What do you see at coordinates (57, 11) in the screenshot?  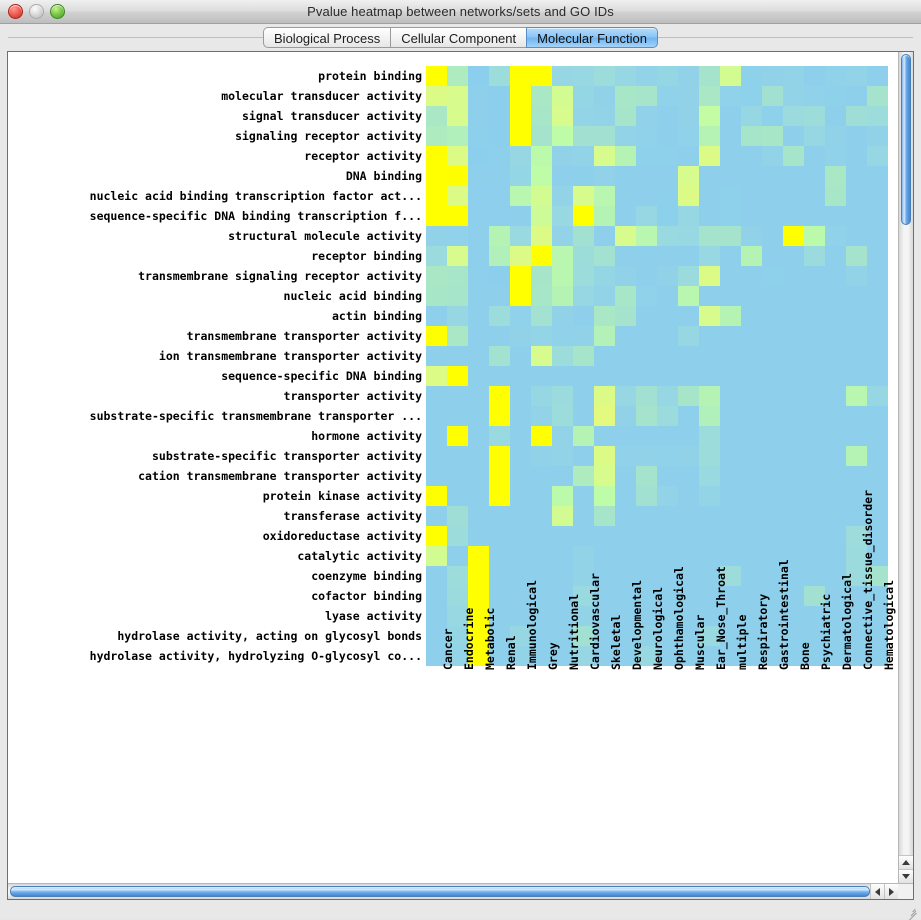 I see `zoom-button` at bounding box center [57, 11].